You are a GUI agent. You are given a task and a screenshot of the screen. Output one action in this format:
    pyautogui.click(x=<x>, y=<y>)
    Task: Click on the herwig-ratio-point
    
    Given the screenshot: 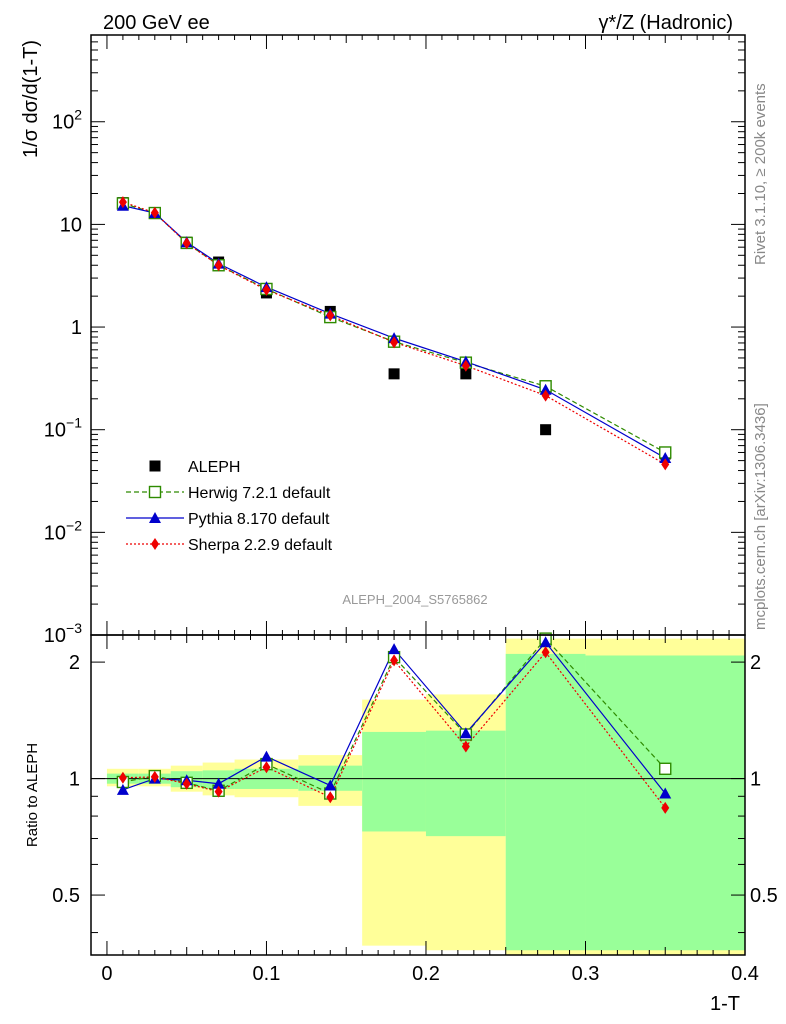 What is the action you would take?
    pyautogui.click(x=665, y=768)
    